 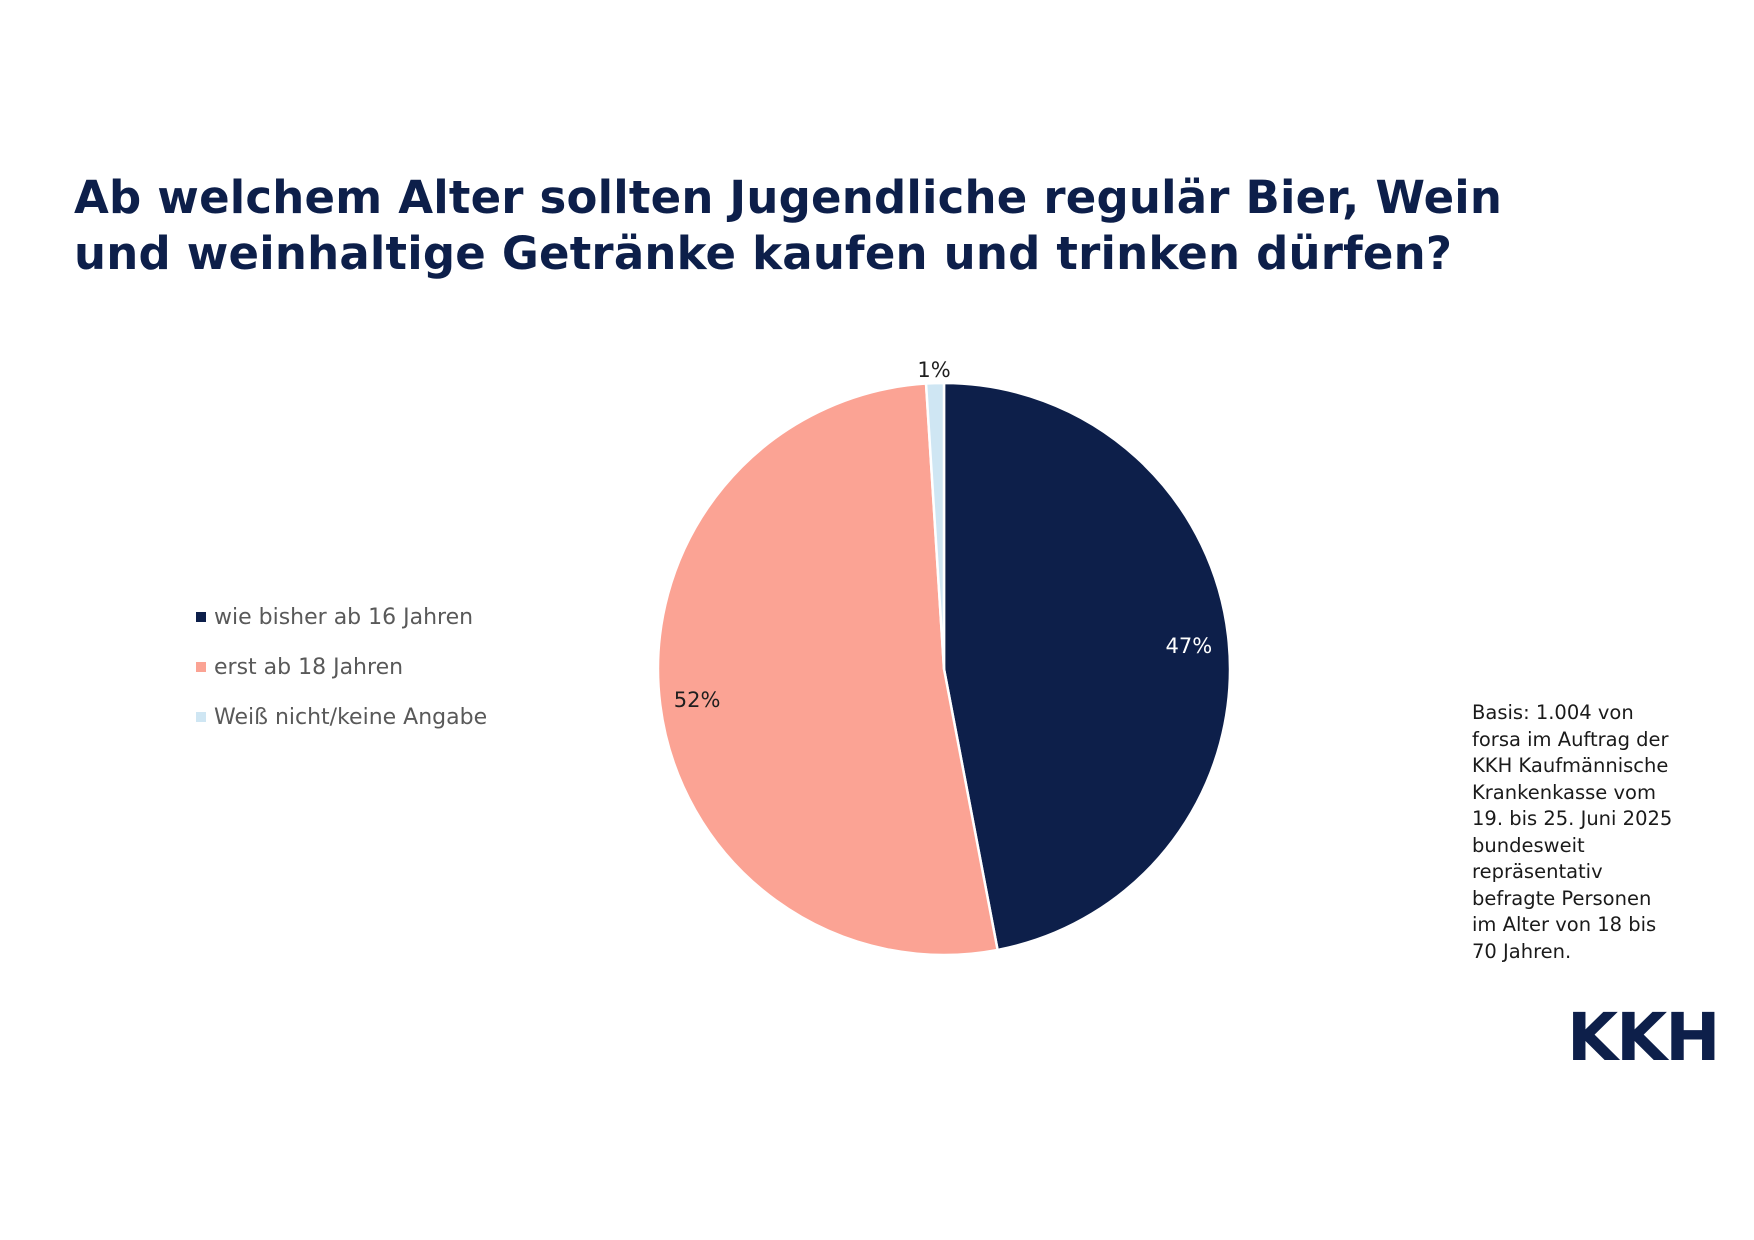 I want to click on kkh-logo: KKH, so click(x=1644, y=1037).